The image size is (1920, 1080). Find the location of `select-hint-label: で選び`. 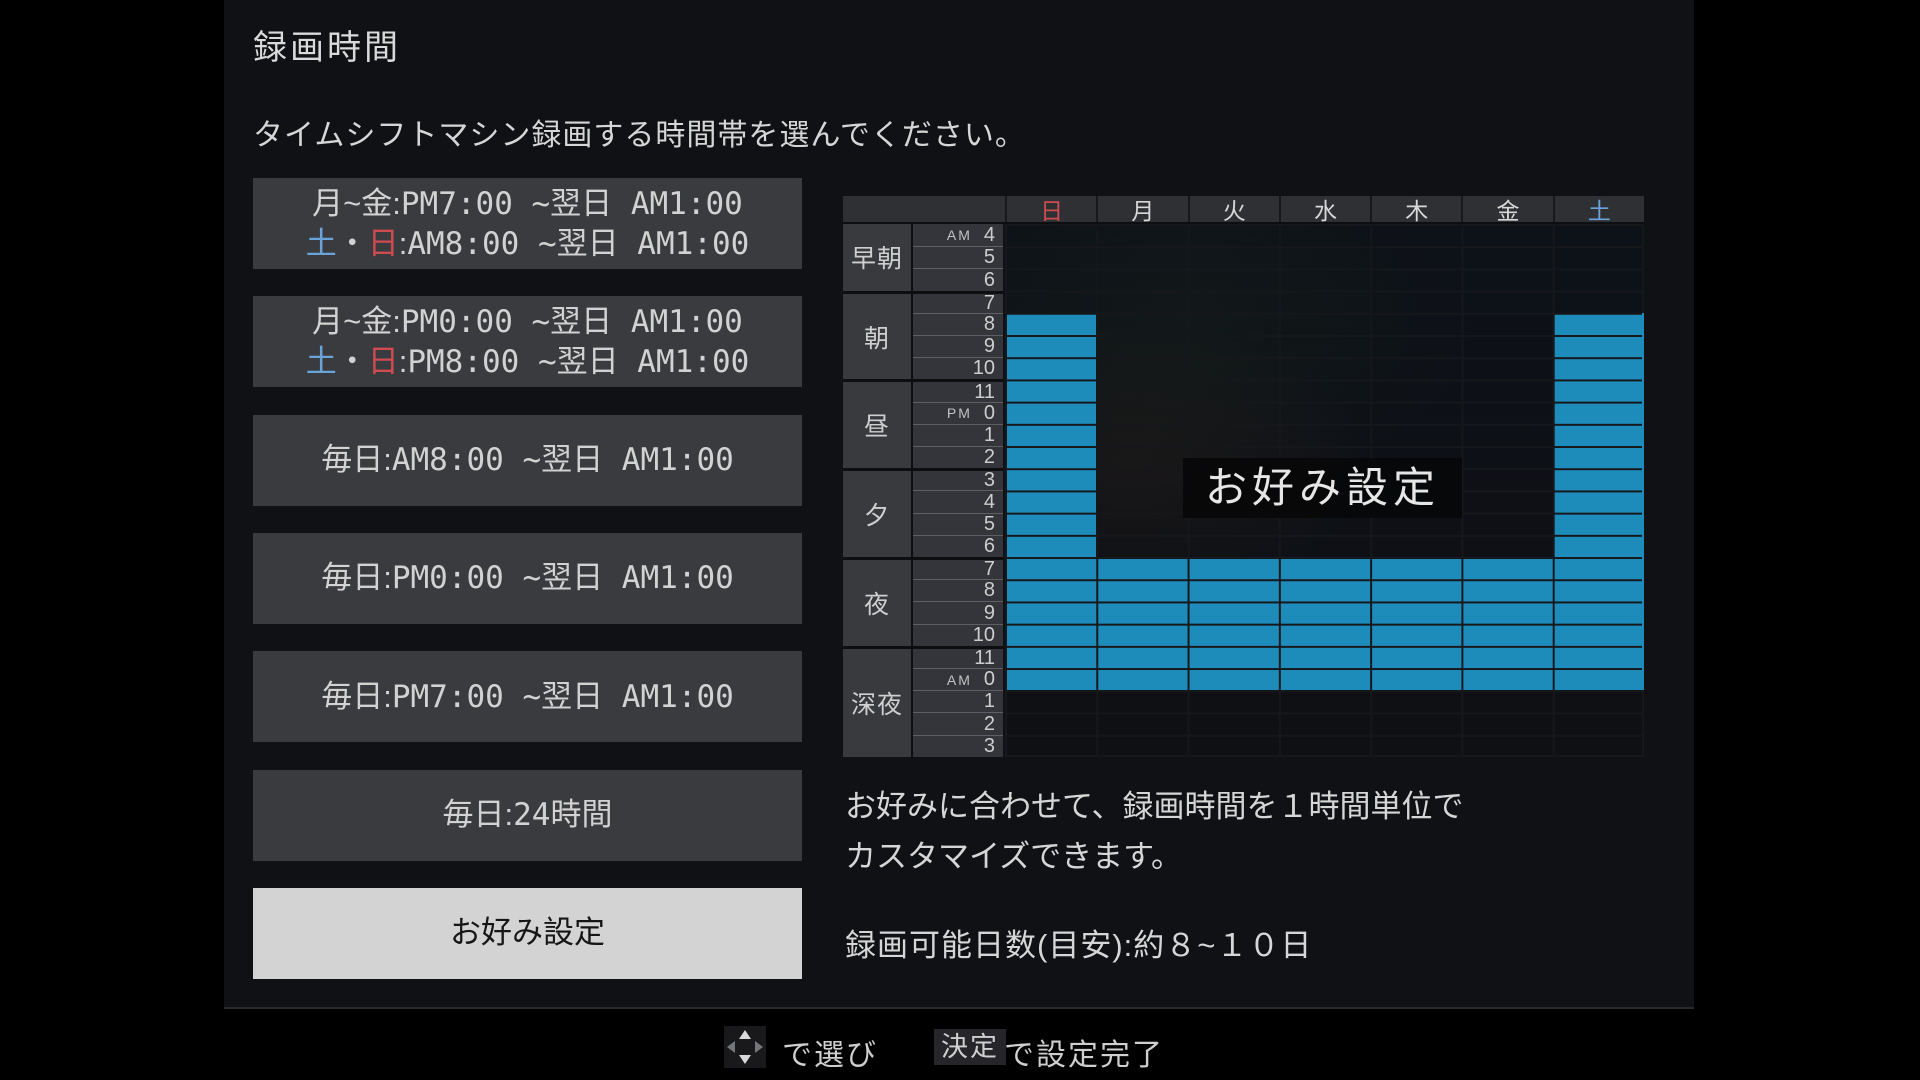

select-hint-label: で選び is located at coordinates (830, 1055).